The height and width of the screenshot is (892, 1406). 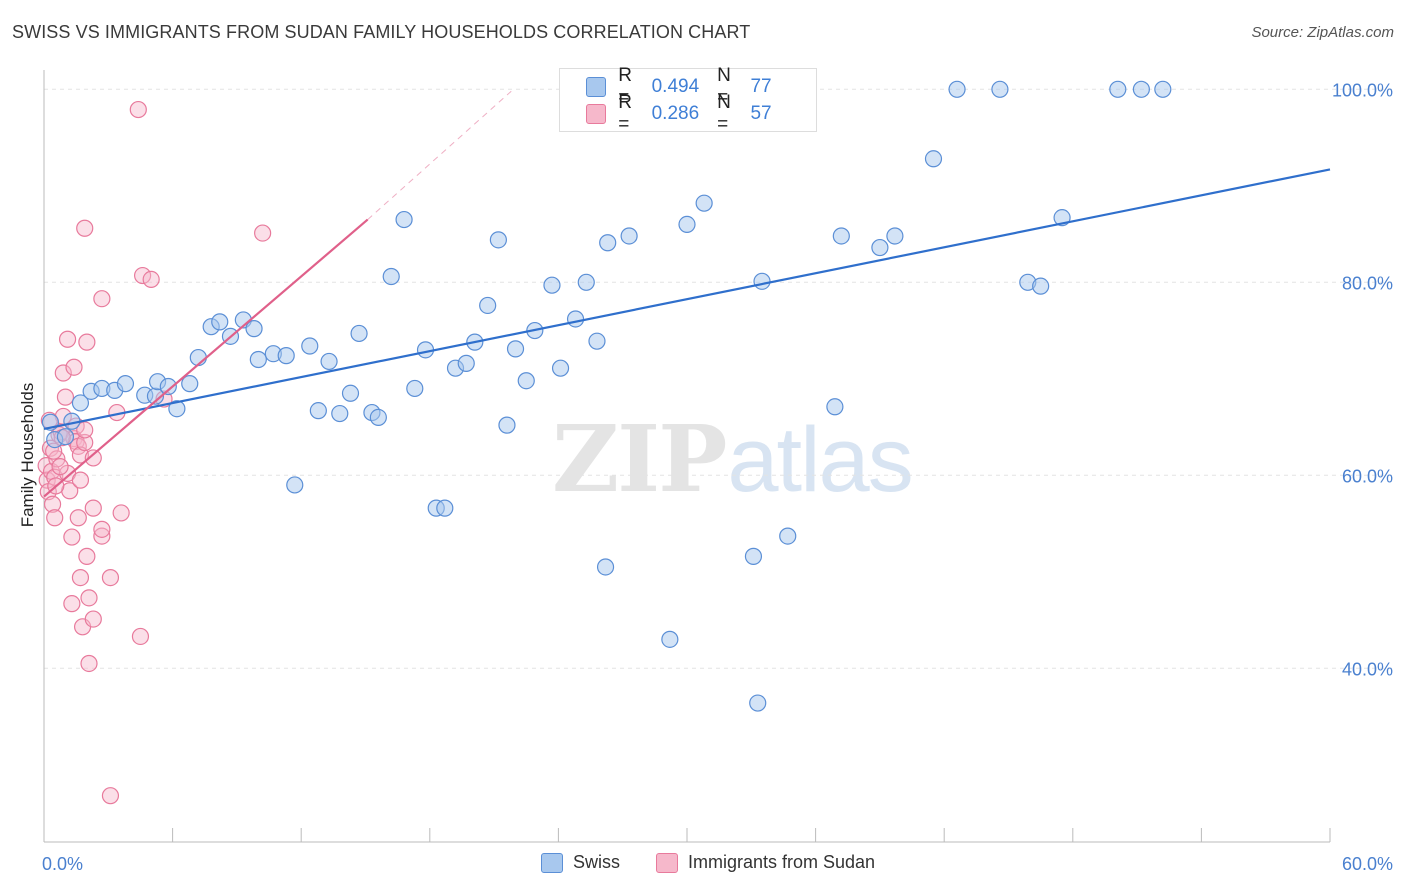 What do you see at coordinates (761, 113) in the screenshot?
I see `n-value: 57` at bounding box center [761, 113].